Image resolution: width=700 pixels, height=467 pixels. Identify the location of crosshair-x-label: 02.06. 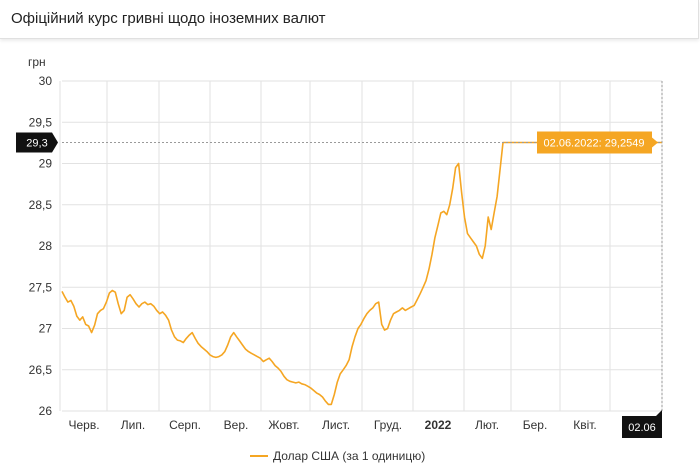
(642, 428).